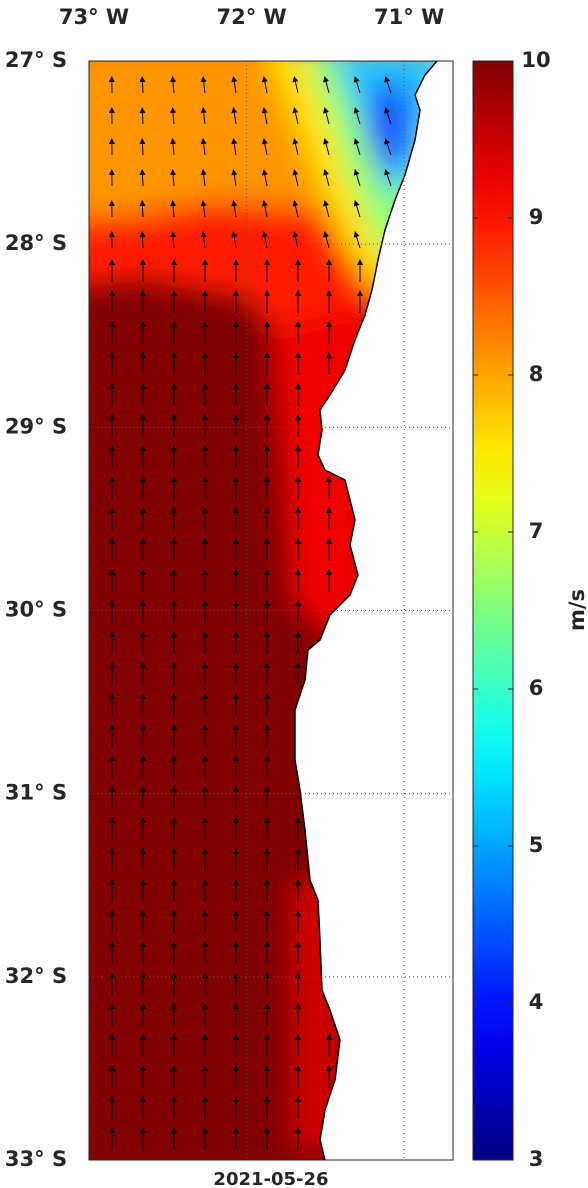  Describe the element at coordinates (36, 793) in the screenshot. I see `lat-tick-label: 31° S` at that location.